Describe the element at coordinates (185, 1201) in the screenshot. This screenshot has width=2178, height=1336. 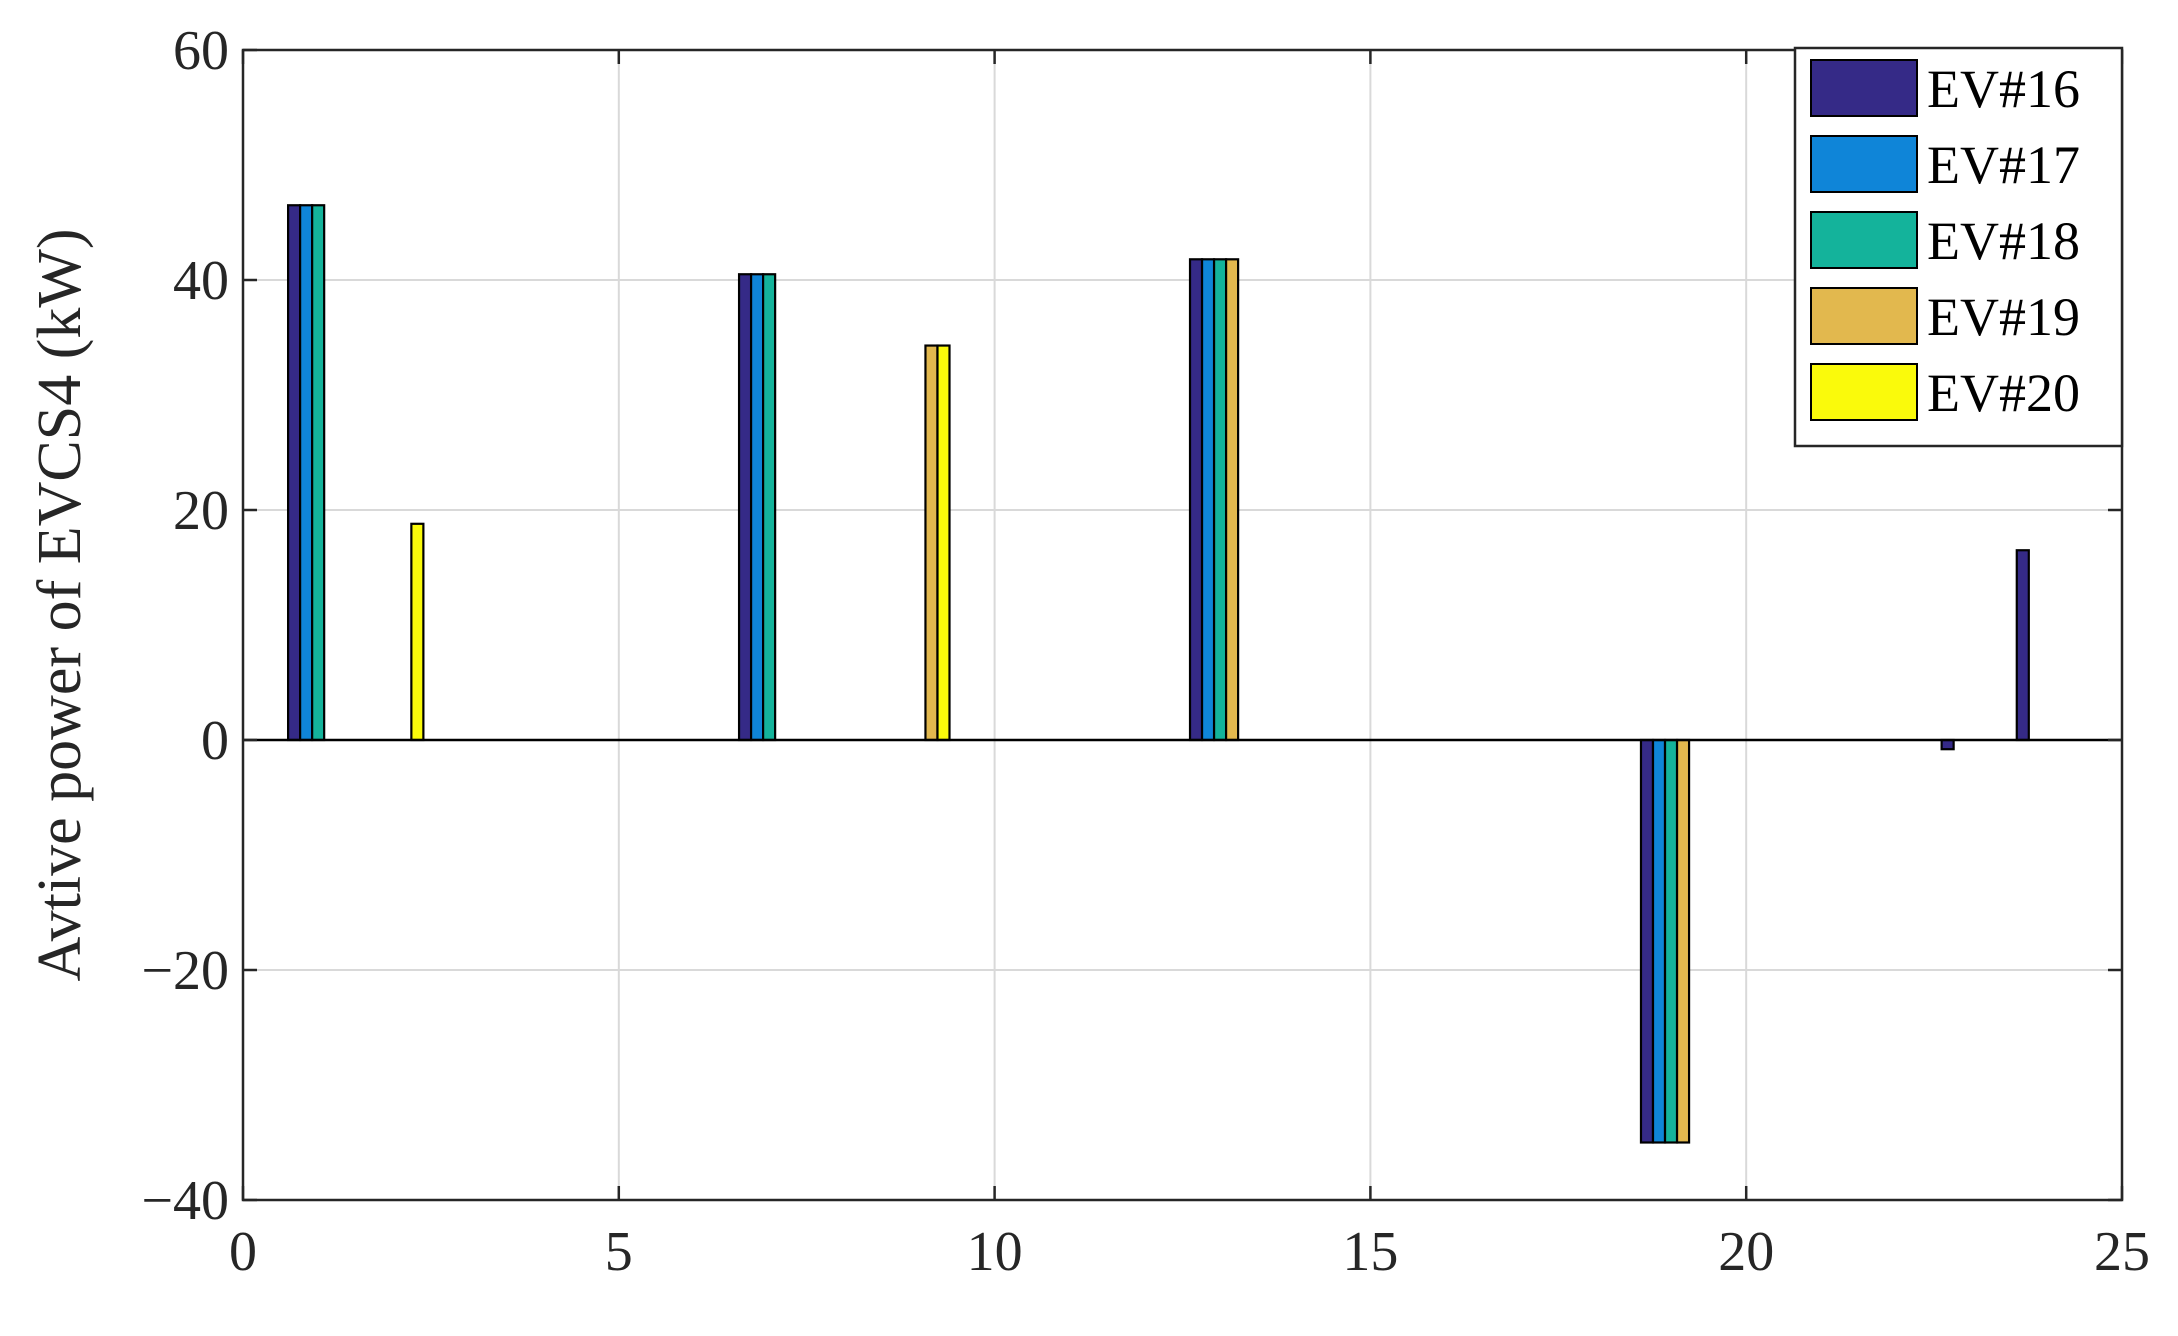
I see `y-tick-label: −40` at that location.